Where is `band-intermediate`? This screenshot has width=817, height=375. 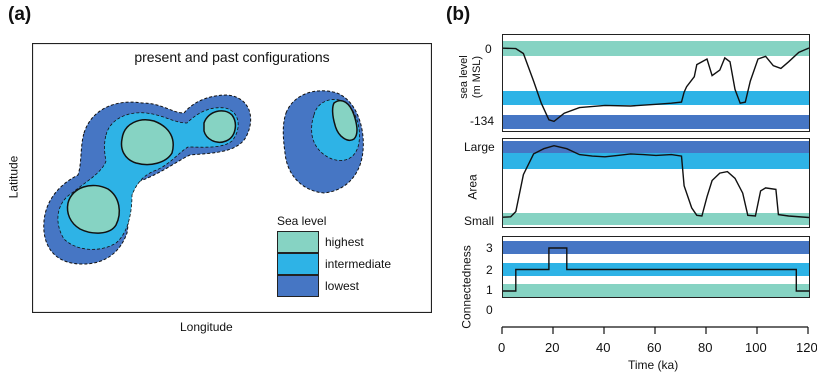 band-intermediate is located at coordinates (656, 98).